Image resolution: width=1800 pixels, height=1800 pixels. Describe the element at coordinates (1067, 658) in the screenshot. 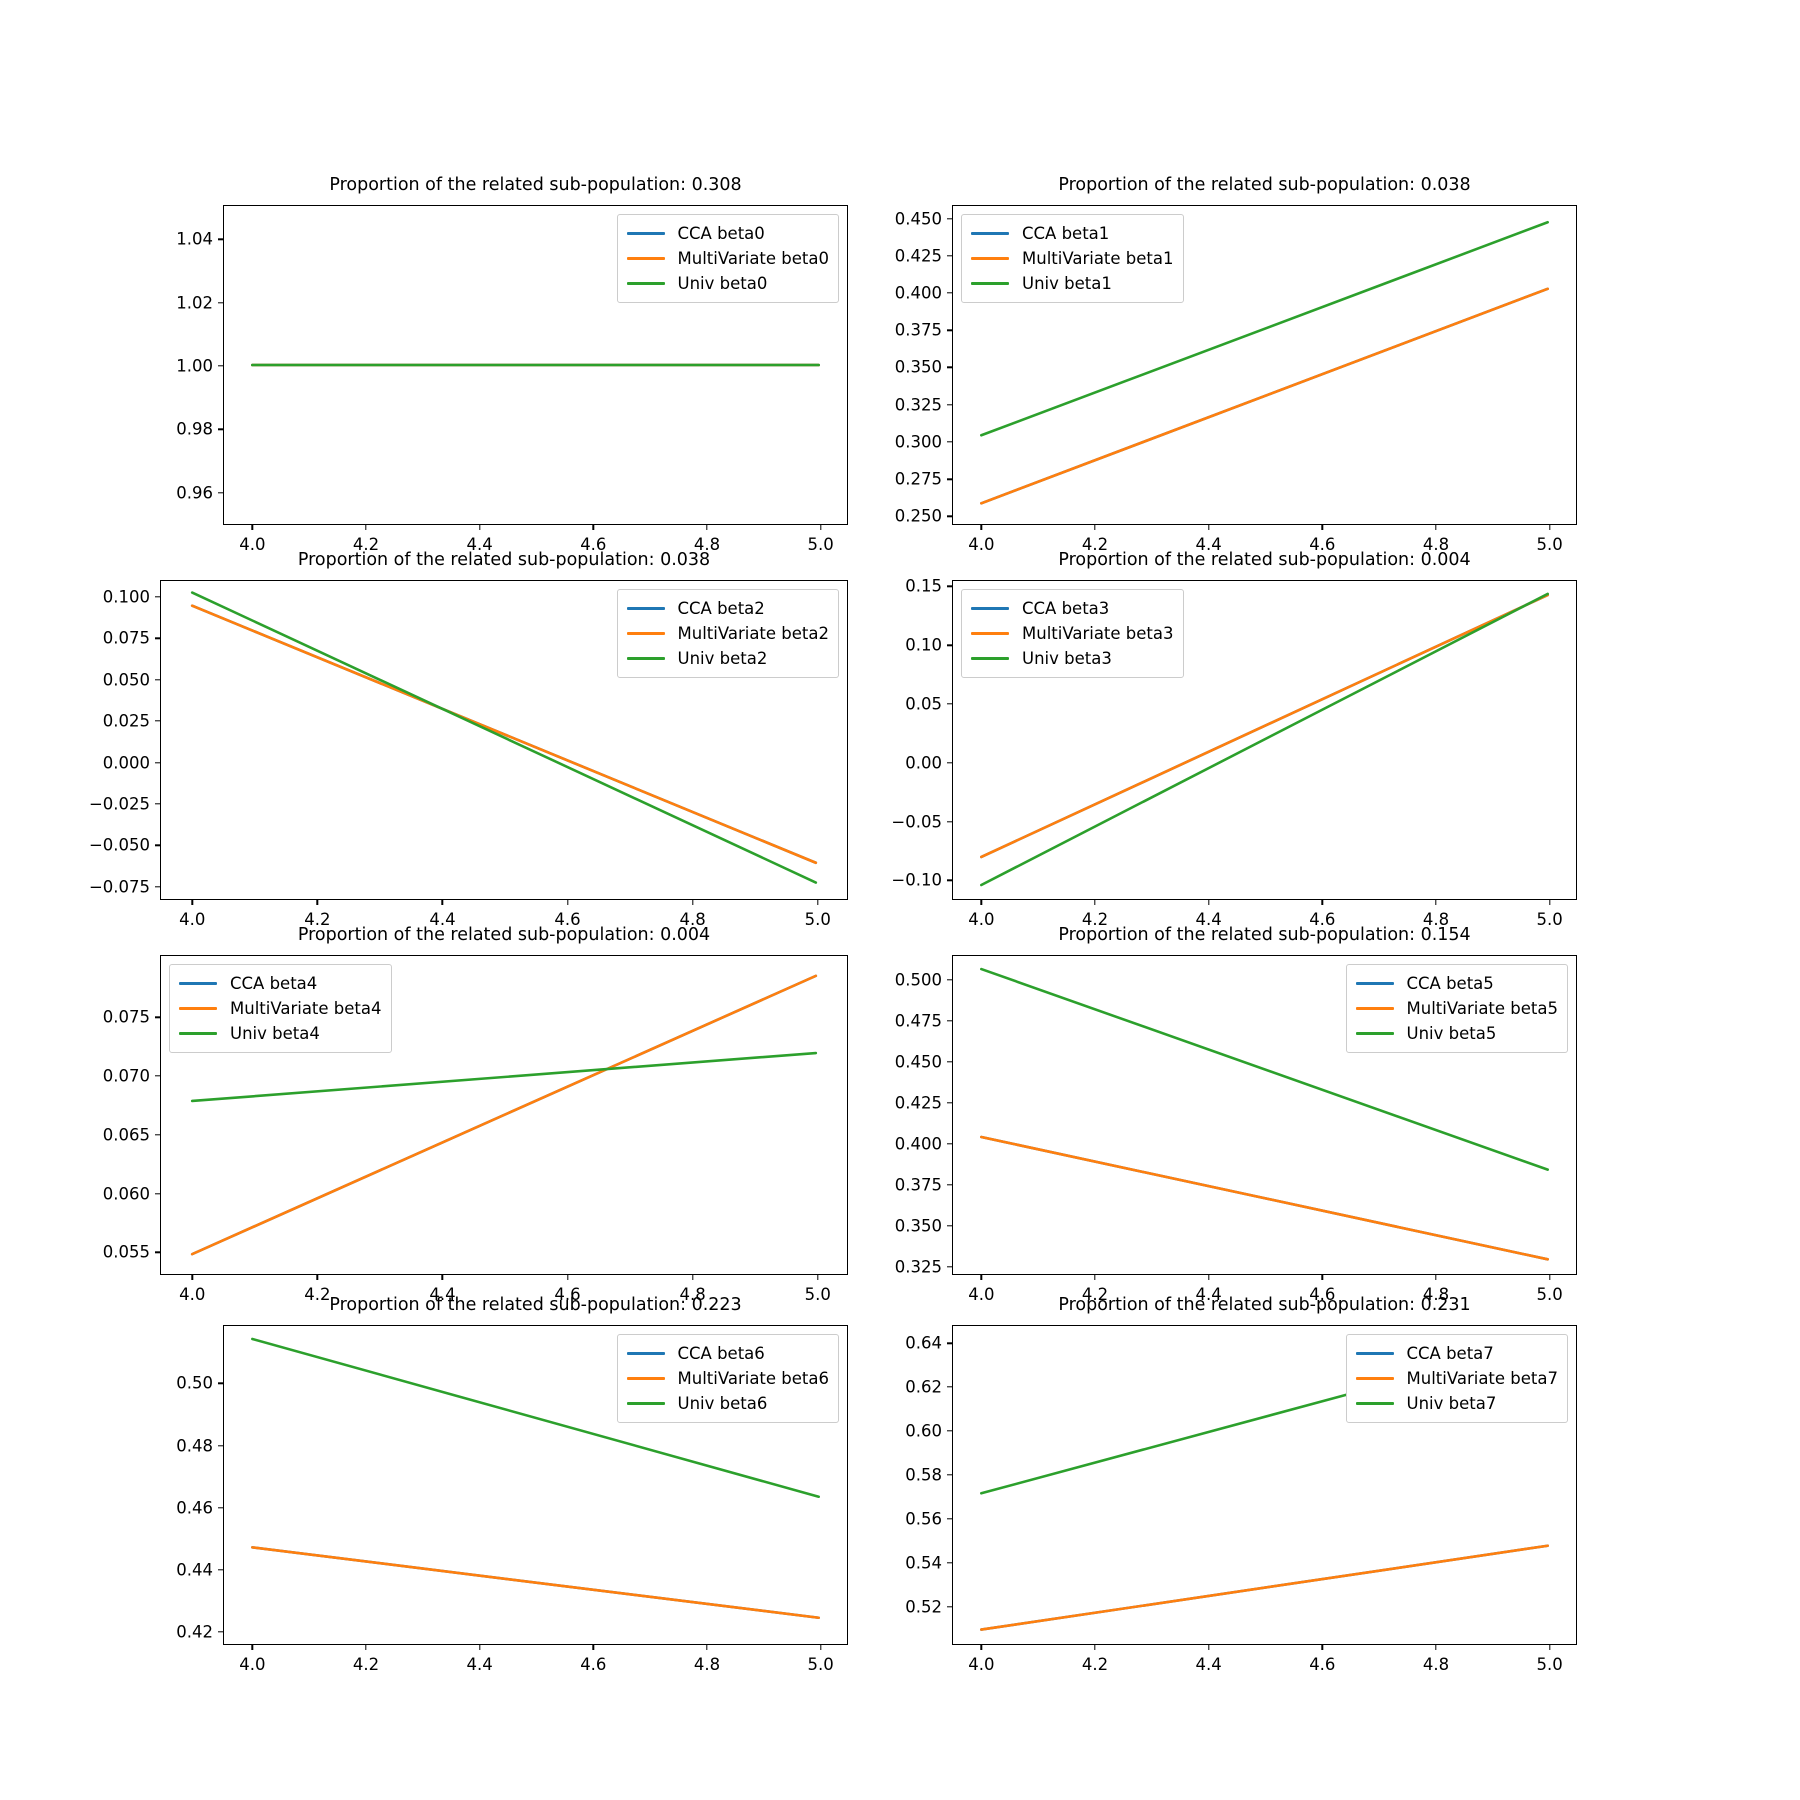

I see `legend-label-3-2: Univ beta3` at that location.